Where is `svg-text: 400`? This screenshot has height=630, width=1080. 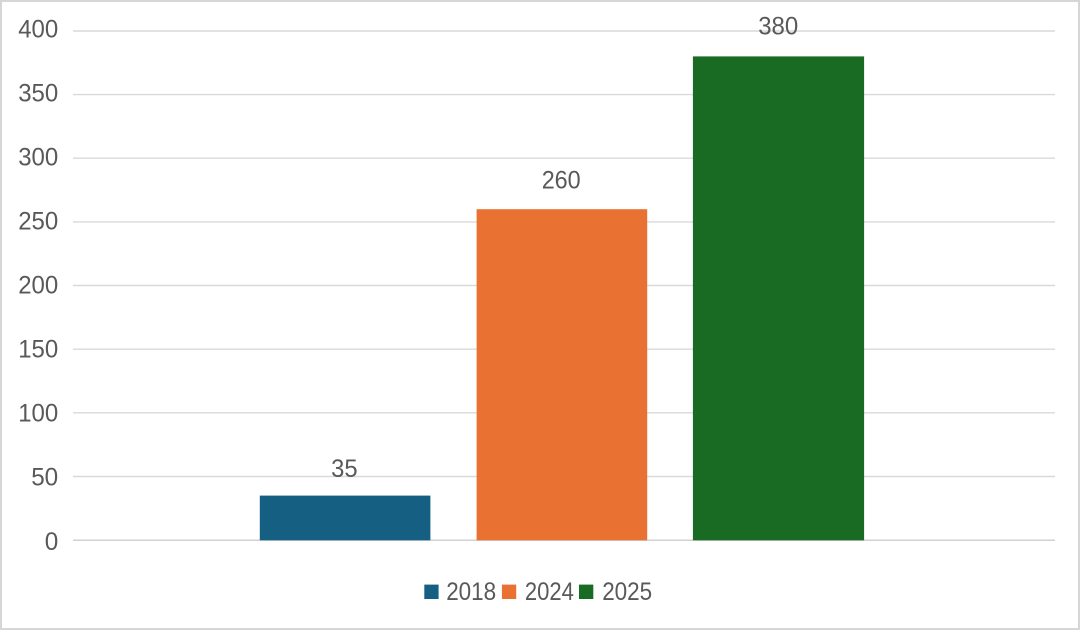 svg-text: 400 is located at coordinates (38, 30).